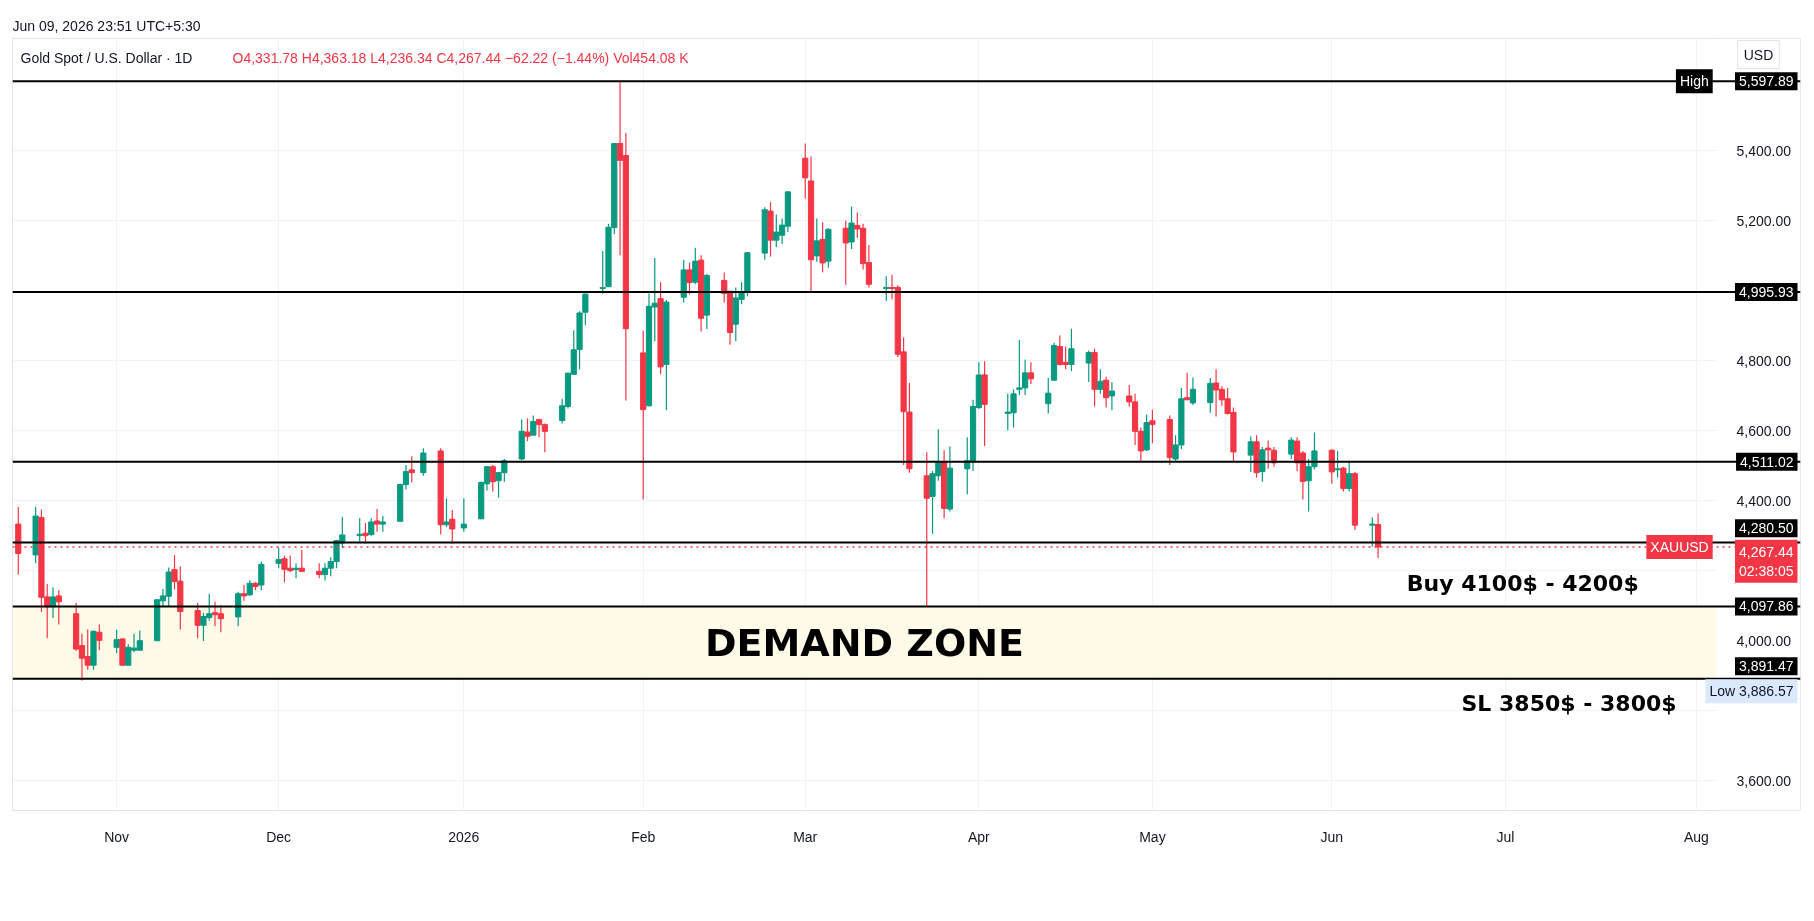 The width and height of the screenshot is (1814, 921). I want to click on text: Gold Spot / U.S. Dollar · 1D, so click(106, 57).